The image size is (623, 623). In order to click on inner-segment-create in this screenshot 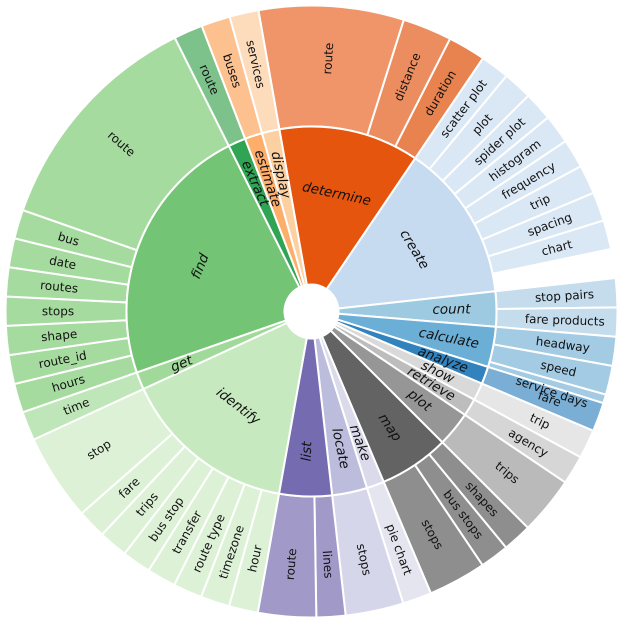, I will do `click(411, 233)`.